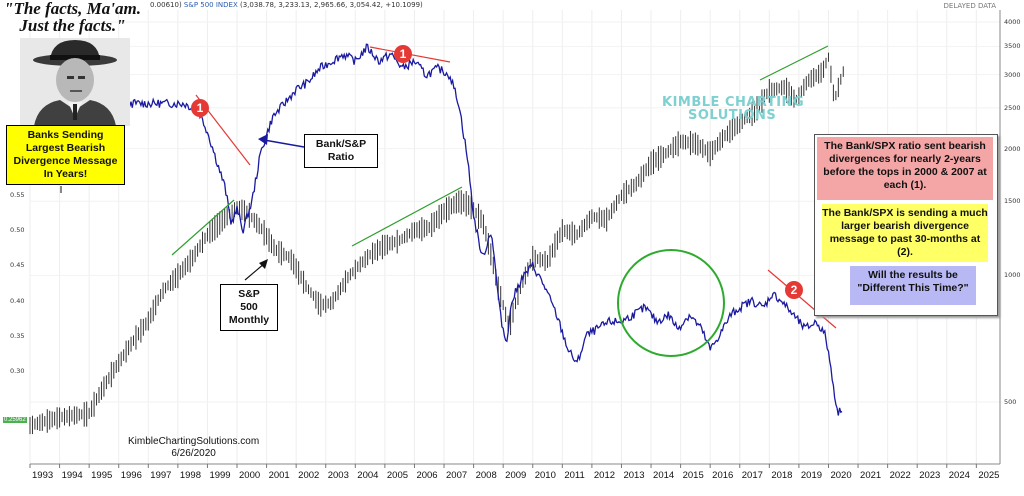 The height and width of the screenshot is (496, 1024). What do you see at coordinates (43, 475) in the screenshot?
I see `x-tick-label: 1993` at bounding box center [43, 475].